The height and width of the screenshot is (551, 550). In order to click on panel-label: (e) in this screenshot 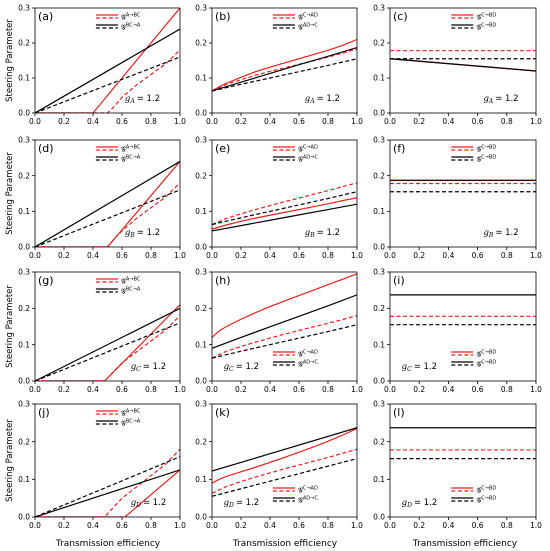, I will do `click(222, 148)`.